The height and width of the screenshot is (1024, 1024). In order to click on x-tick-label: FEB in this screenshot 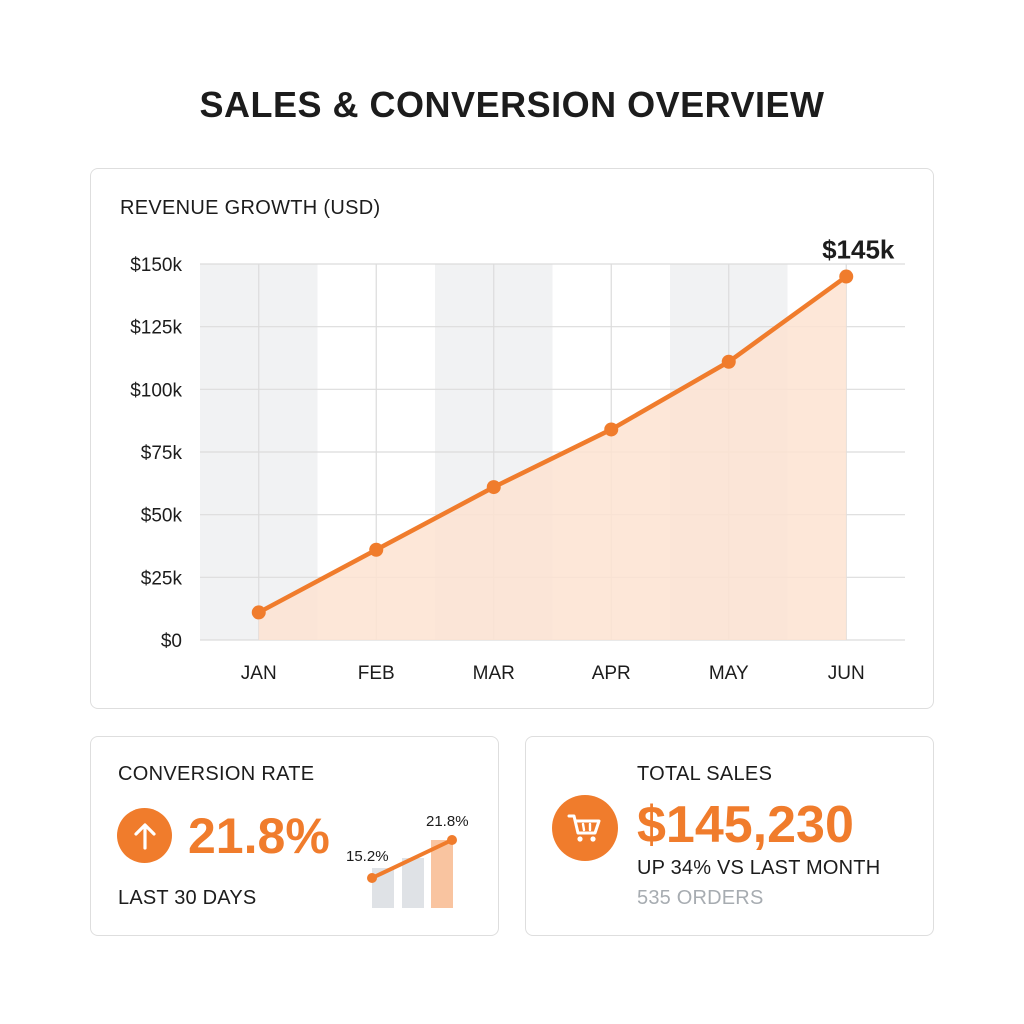, I will do `click(376, 673)`.